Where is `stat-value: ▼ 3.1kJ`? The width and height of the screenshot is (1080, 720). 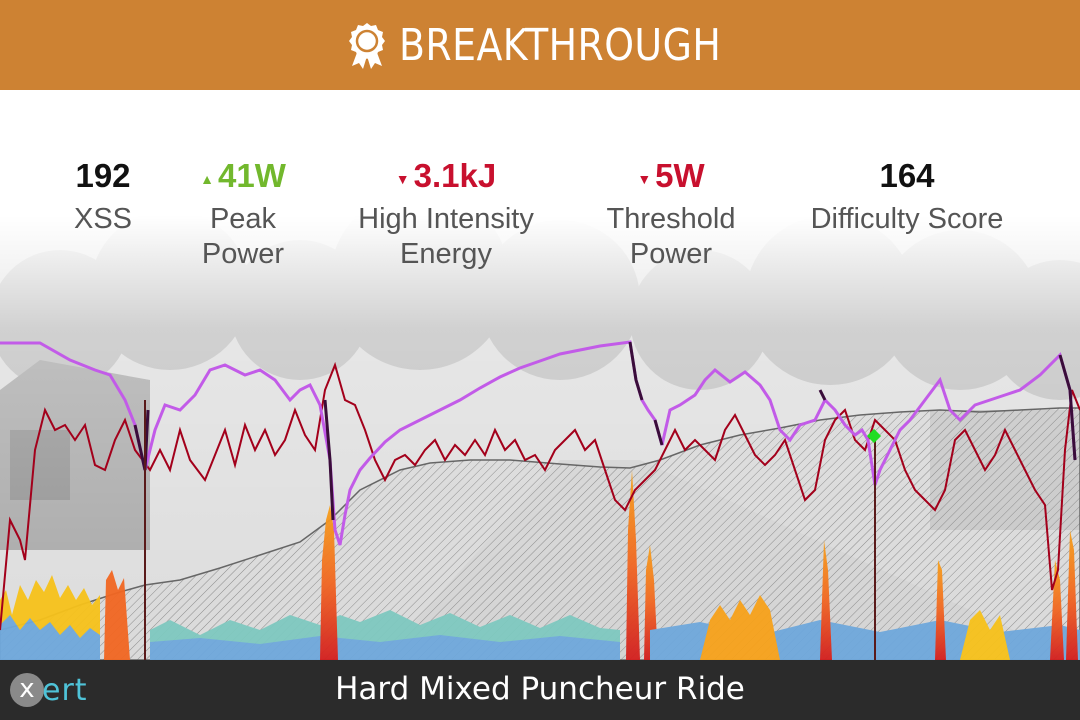 stat-value: ▼ 3.1kJ is located at coordinates (446, 176).